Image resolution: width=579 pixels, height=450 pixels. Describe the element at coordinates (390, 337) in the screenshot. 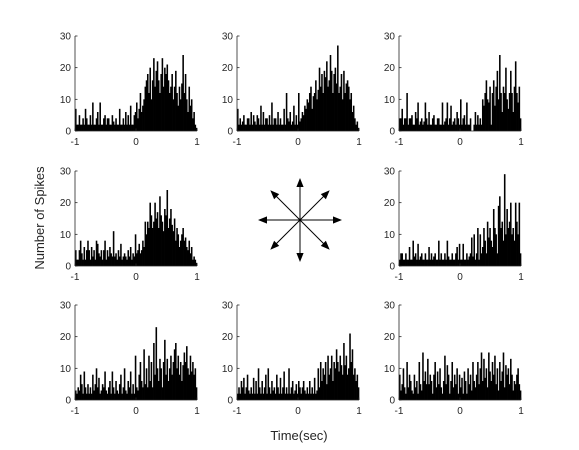

I see `y-tick-label: 20` at that location.